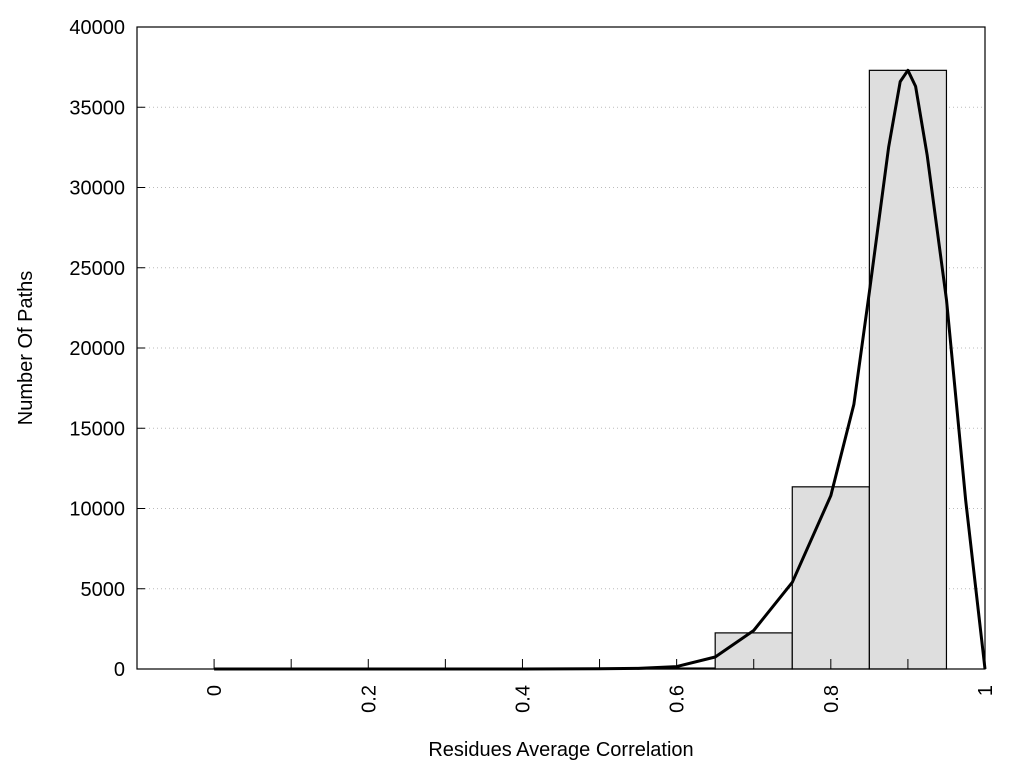  What do you see at coordinates (523, 699) in the screenshot?
I see `x-tick-label: 0.4` at bounding box center [523, 699].